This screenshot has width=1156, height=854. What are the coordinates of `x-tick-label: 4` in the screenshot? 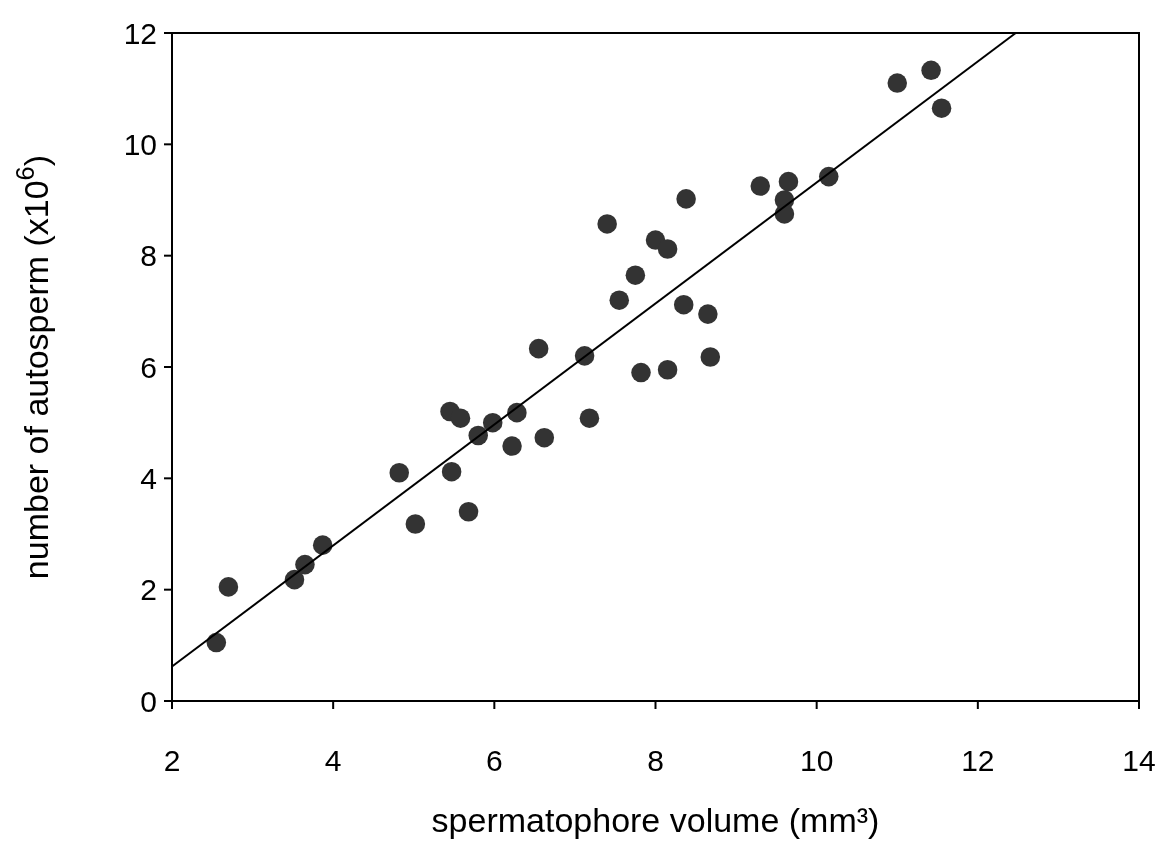 It's located at (333, 760).